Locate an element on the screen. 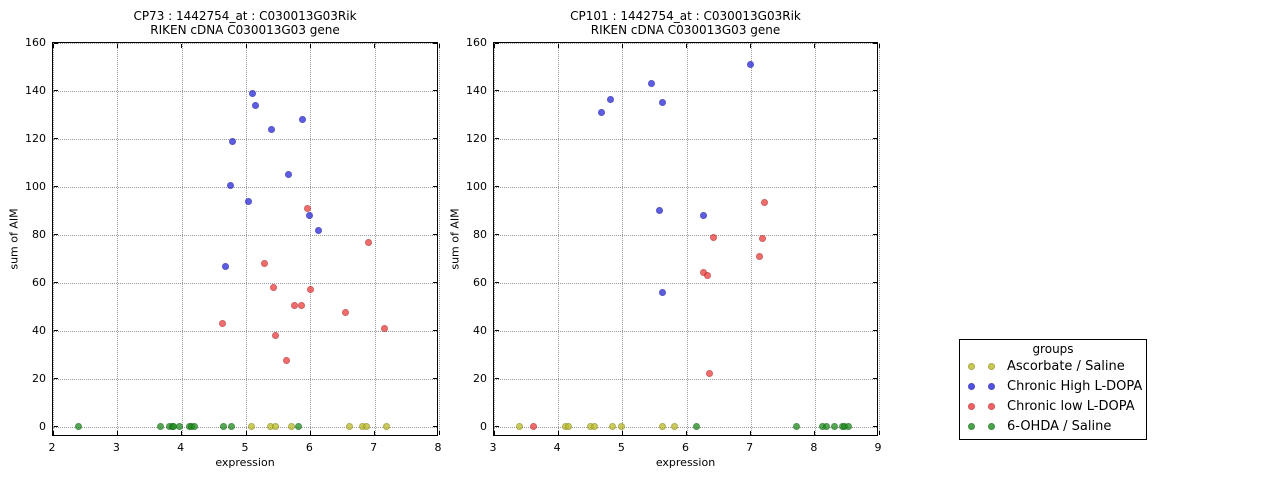 The height and width of the screenshot is (480, 1280). legend-title: groups is located at coordinates (1053, 349).